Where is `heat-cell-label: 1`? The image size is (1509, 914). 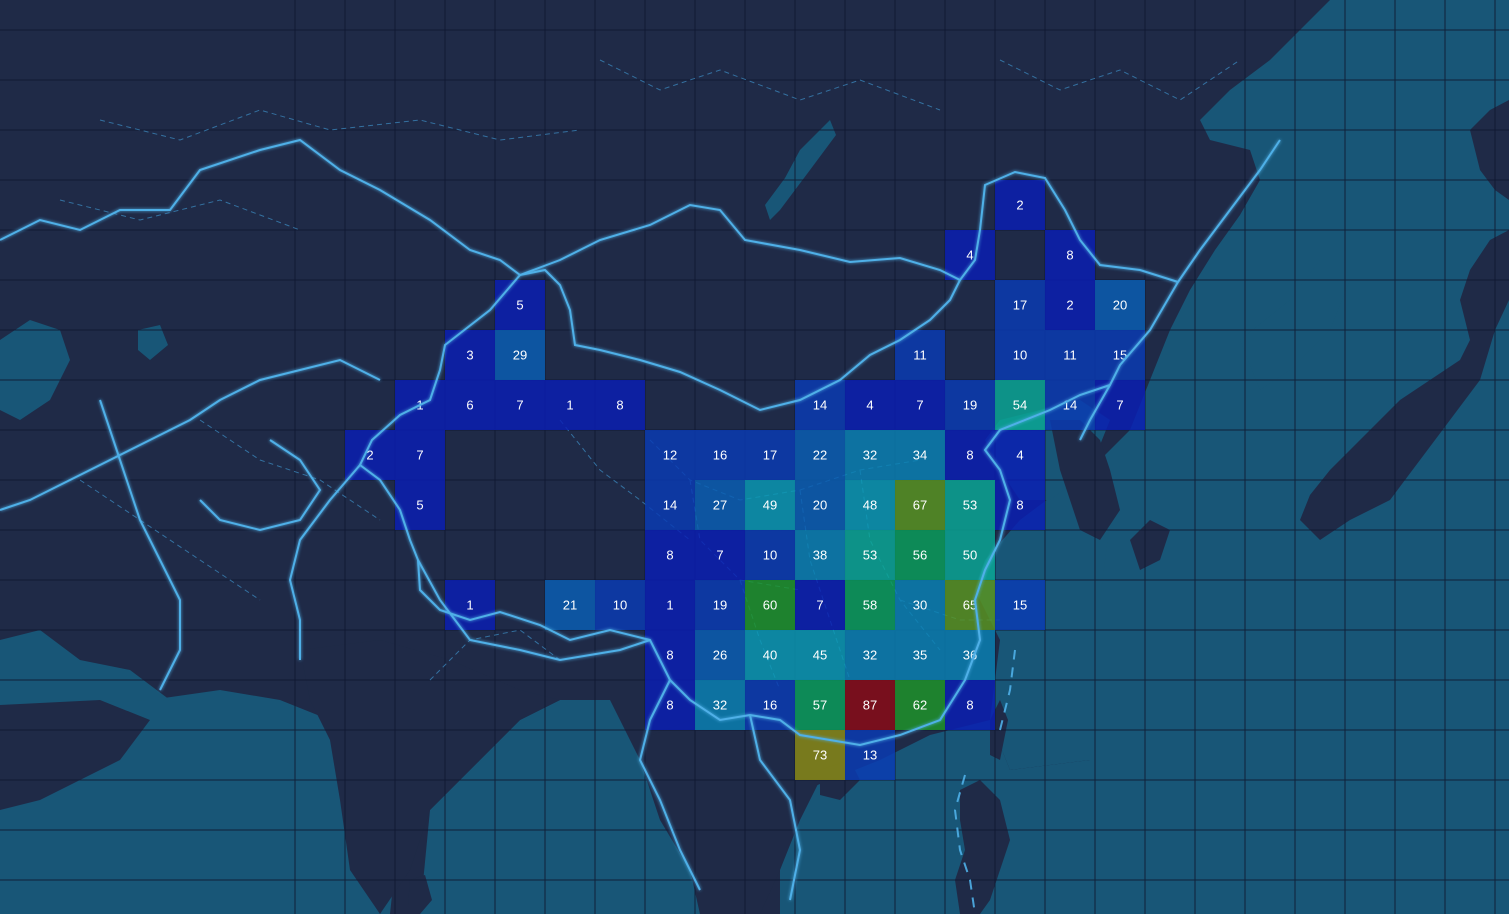
heat-cell-label: 1 is located at coordinates (669, 605).